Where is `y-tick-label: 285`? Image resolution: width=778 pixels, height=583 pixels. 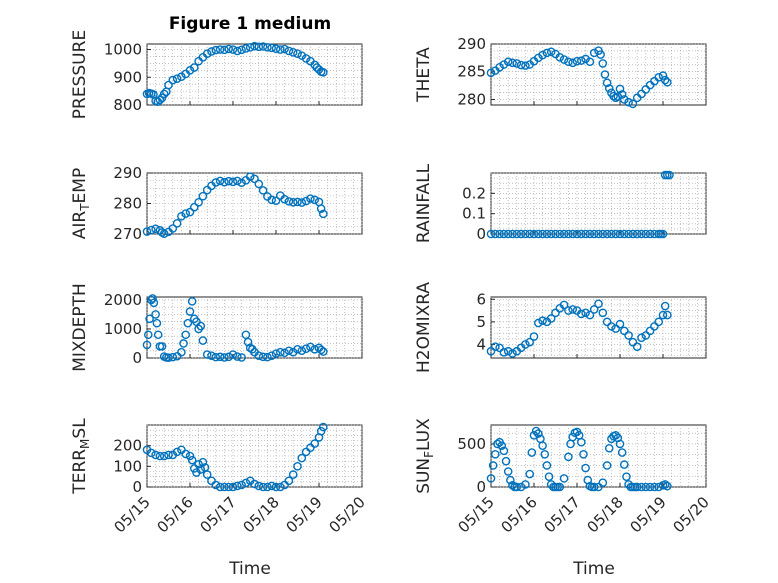 y-tick-label: 285 is located at coordinates (471, 72).